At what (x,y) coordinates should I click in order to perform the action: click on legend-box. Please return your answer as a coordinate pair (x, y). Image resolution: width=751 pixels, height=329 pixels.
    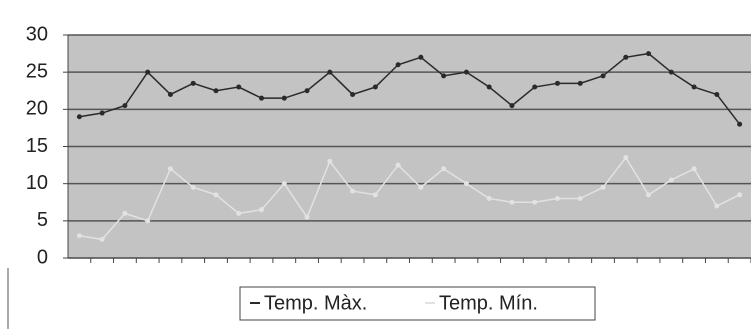
    Looking at the image, I should click on (417, 303).